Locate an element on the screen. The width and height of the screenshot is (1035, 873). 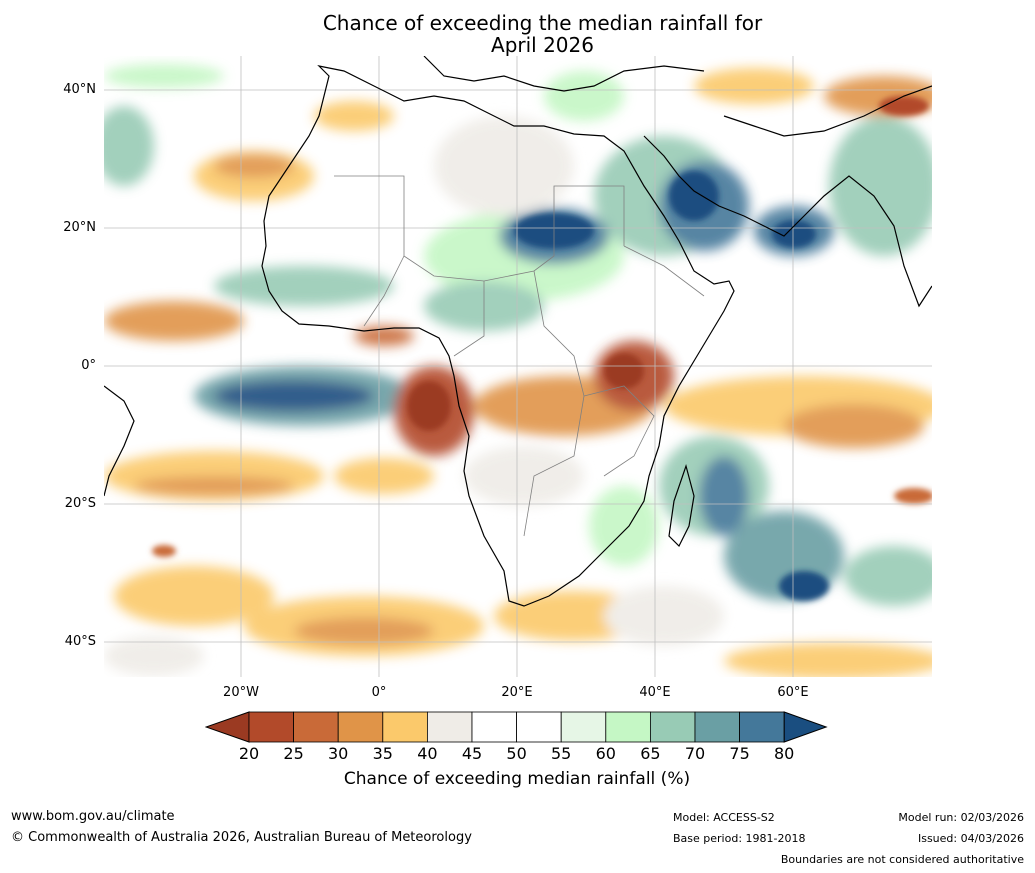
colorbar-tick-label: 70 is located at coordinates (695, 753).